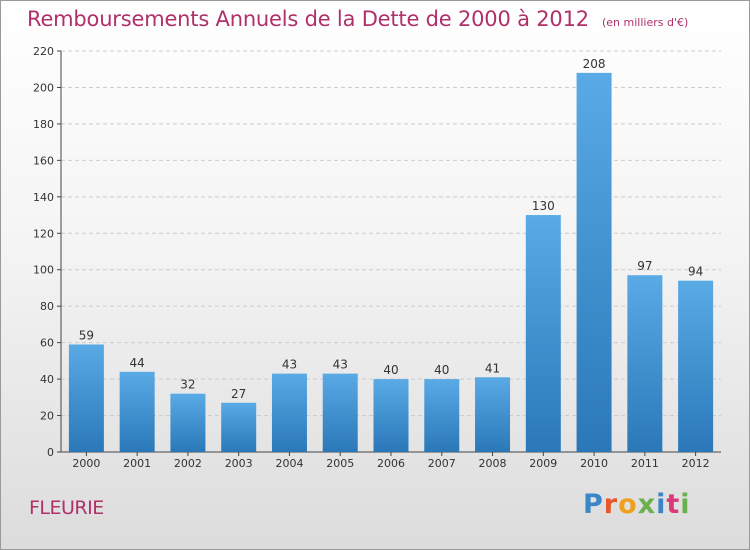 This screenshot has height=550, width=750. Describe the element at coordinates (340, 412) in the screenshot. I see `bar-2005` at that location.